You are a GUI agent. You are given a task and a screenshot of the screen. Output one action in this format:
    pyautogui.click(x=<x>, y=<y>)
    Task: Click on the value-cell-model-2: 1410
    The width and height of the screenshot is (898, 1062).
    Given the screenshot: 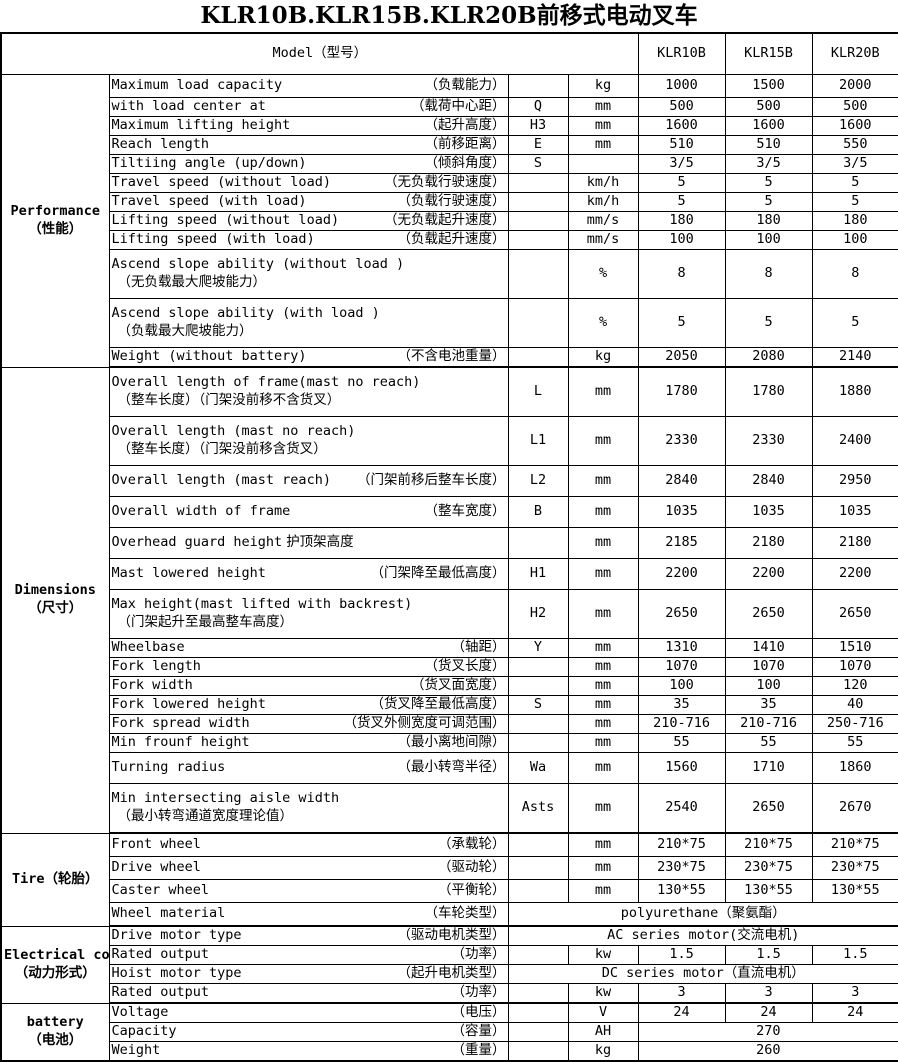 What is the action you would take?
    pyautogui.click(x=768, y=648)
    